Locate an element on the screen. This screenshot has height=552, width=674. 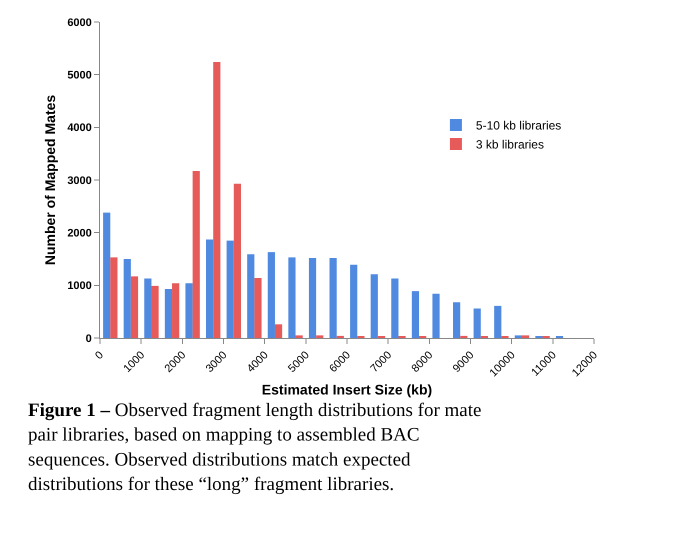
y-tick-label: 4000 is located at coordinates (79, 128).